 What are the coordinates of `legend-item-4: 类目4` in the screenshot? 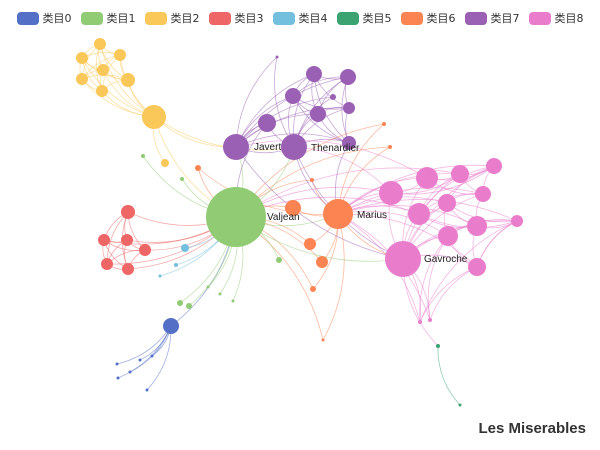 It's located at (300, 18).